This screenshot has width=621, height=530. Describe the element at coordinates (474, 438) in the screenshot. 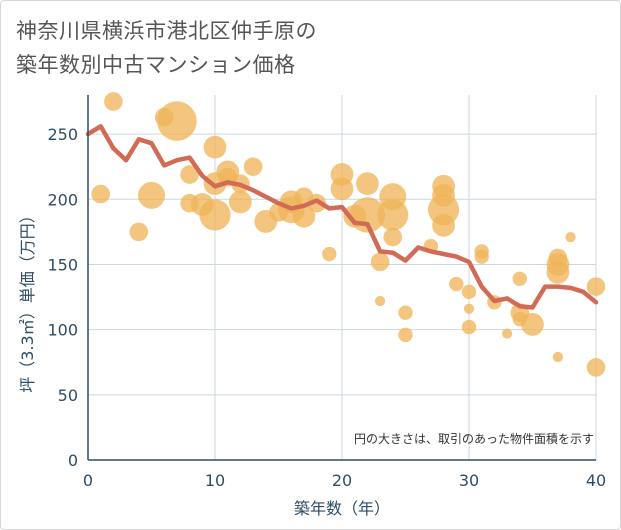

I see `bubble-size-note: 円の大きさは、取引のあった物件面積を示す` at that location.